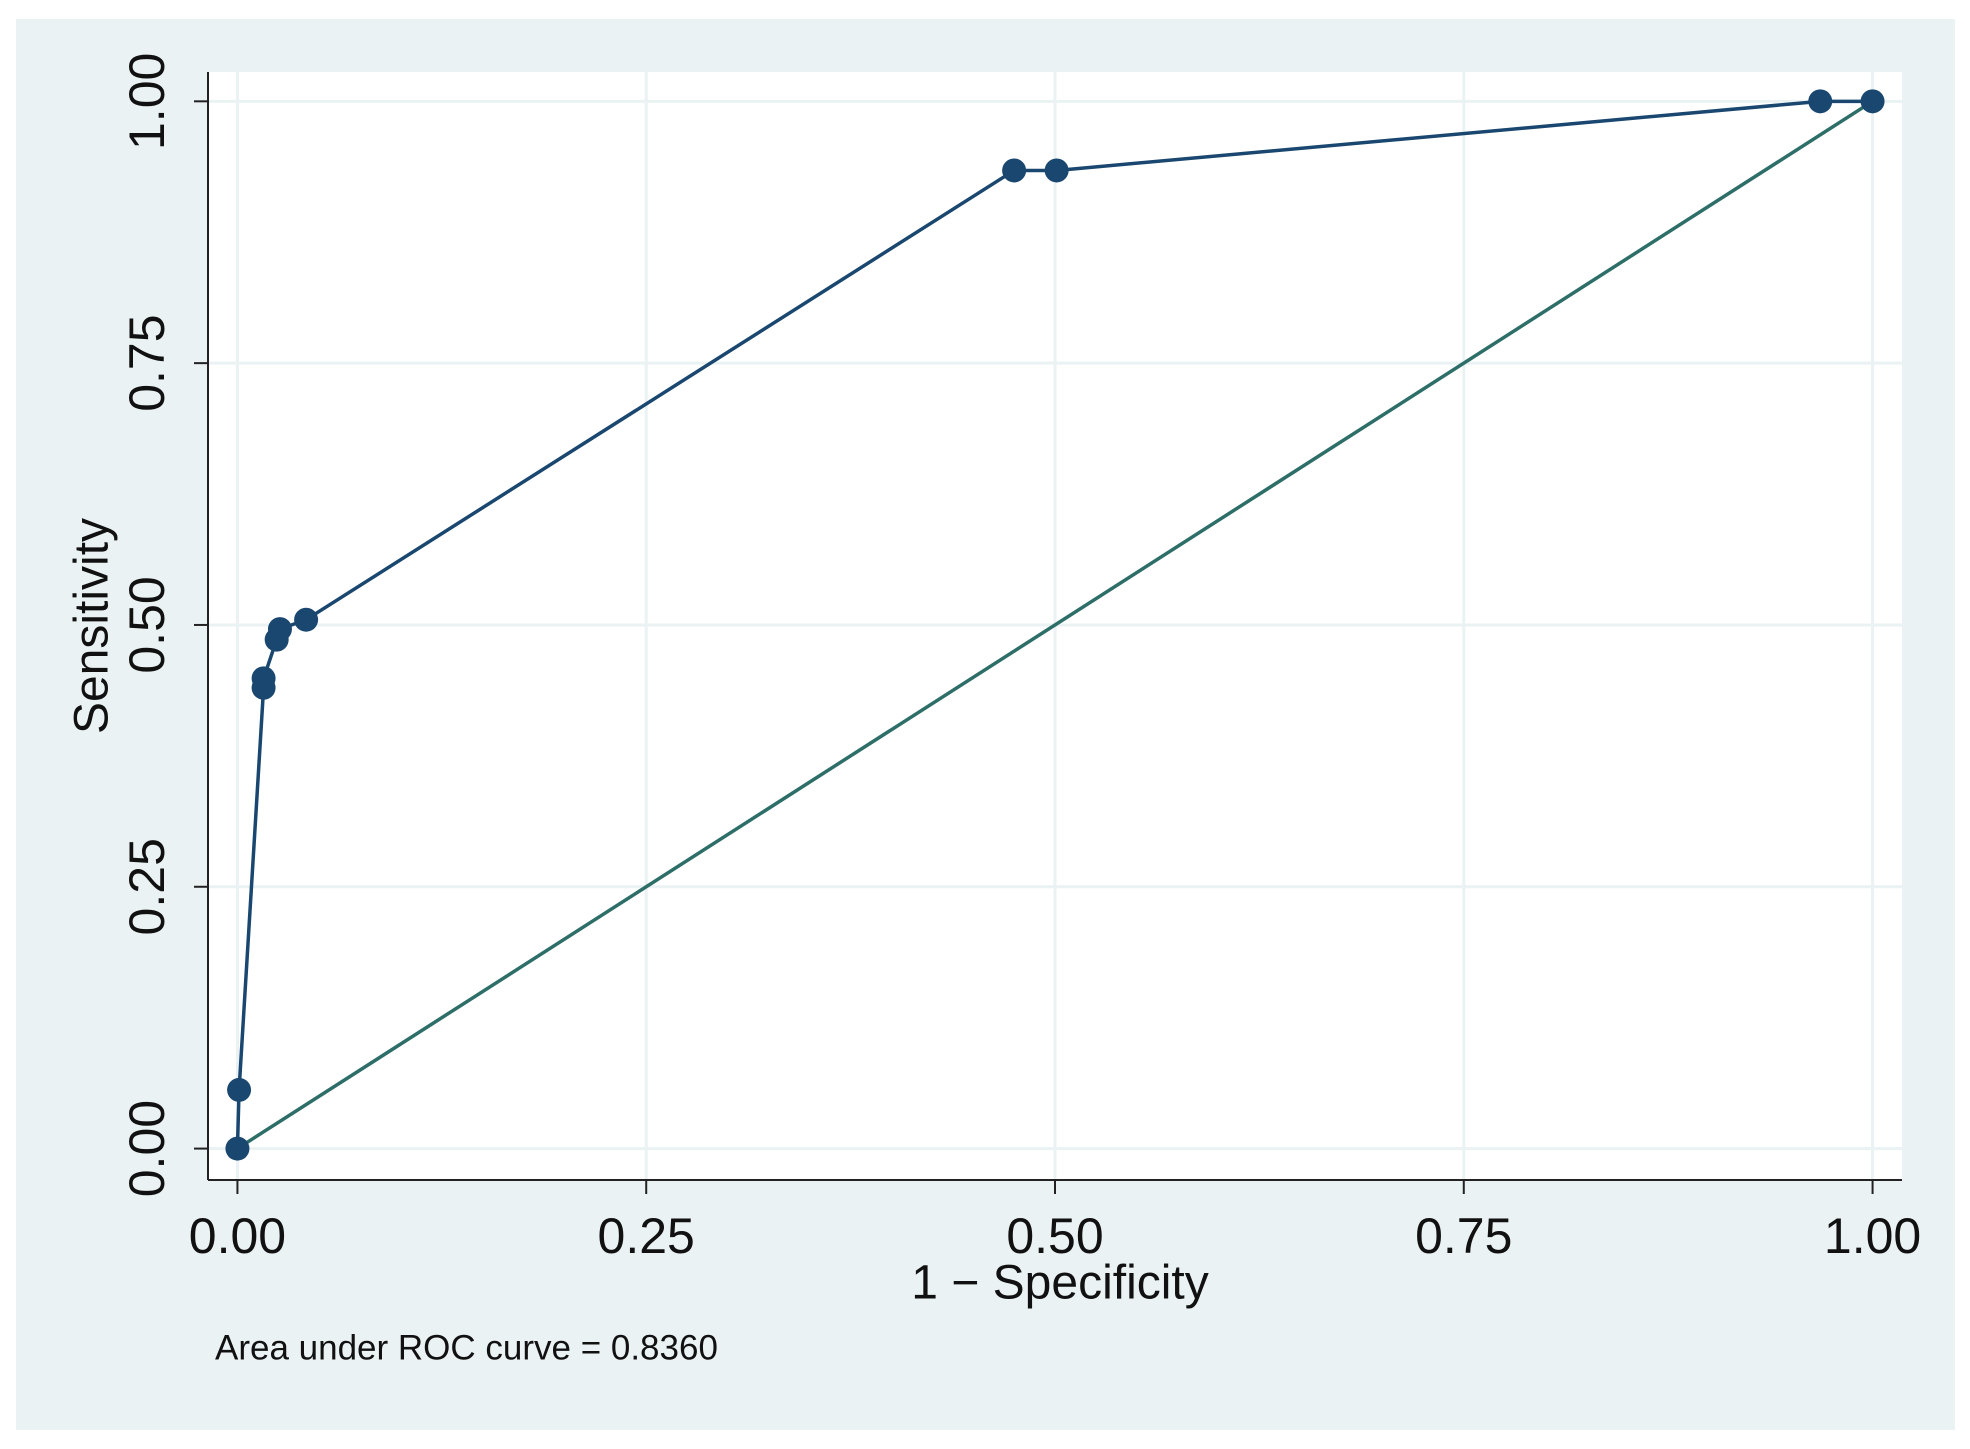  I want to click on y-tick-label: 0.75, so click(147, 362).